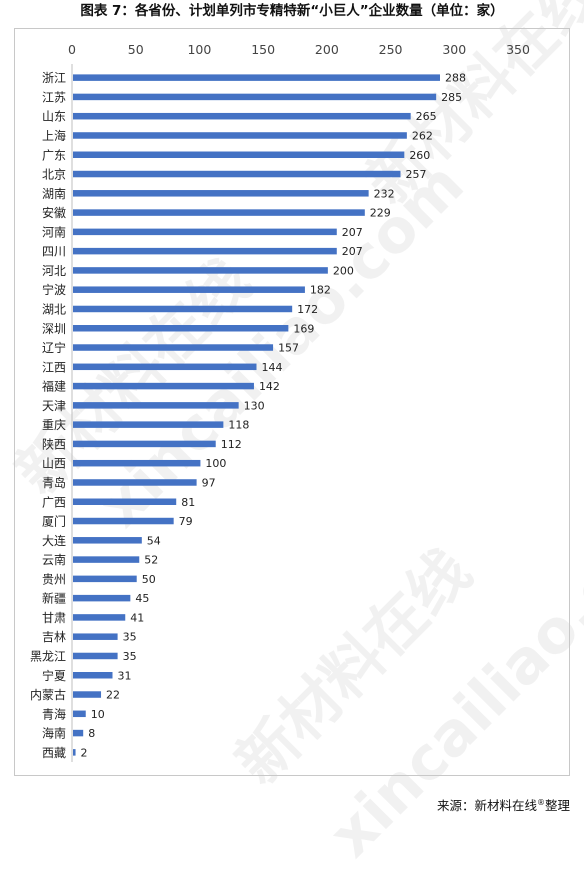 The height and width of the screenshot is (871, 584). What do you see at coordinates (269, 386) in the screenshot?
I see `value-label: 142` at bounding box center [269, 386].